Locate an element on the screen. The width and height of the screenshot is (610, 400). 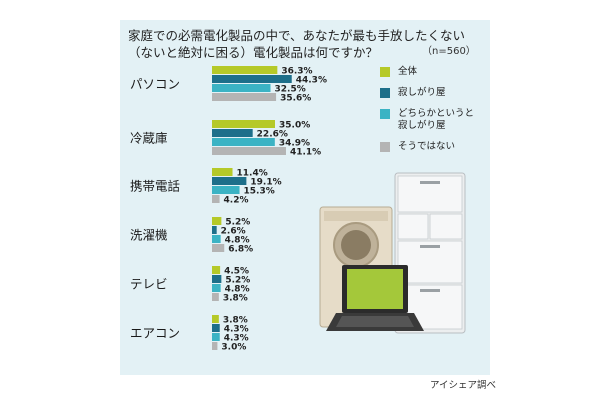
title-line-2: （ないと絶対に困る）電化製品は何ですか？ is located at coordinates (253, 52).